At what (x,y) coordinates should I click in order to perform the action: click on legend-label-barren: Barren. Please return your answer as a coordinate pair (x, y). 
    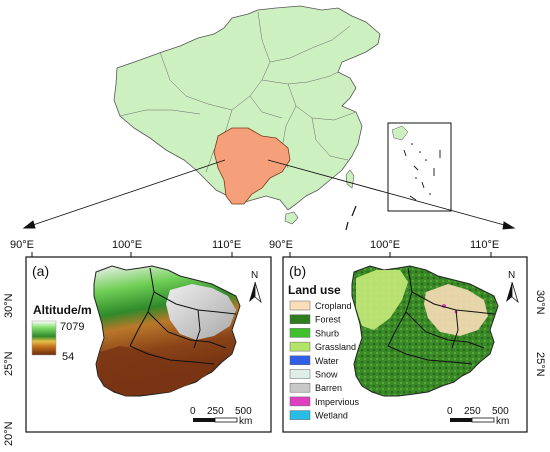
    Looking at the image, I should click on (328, 388).